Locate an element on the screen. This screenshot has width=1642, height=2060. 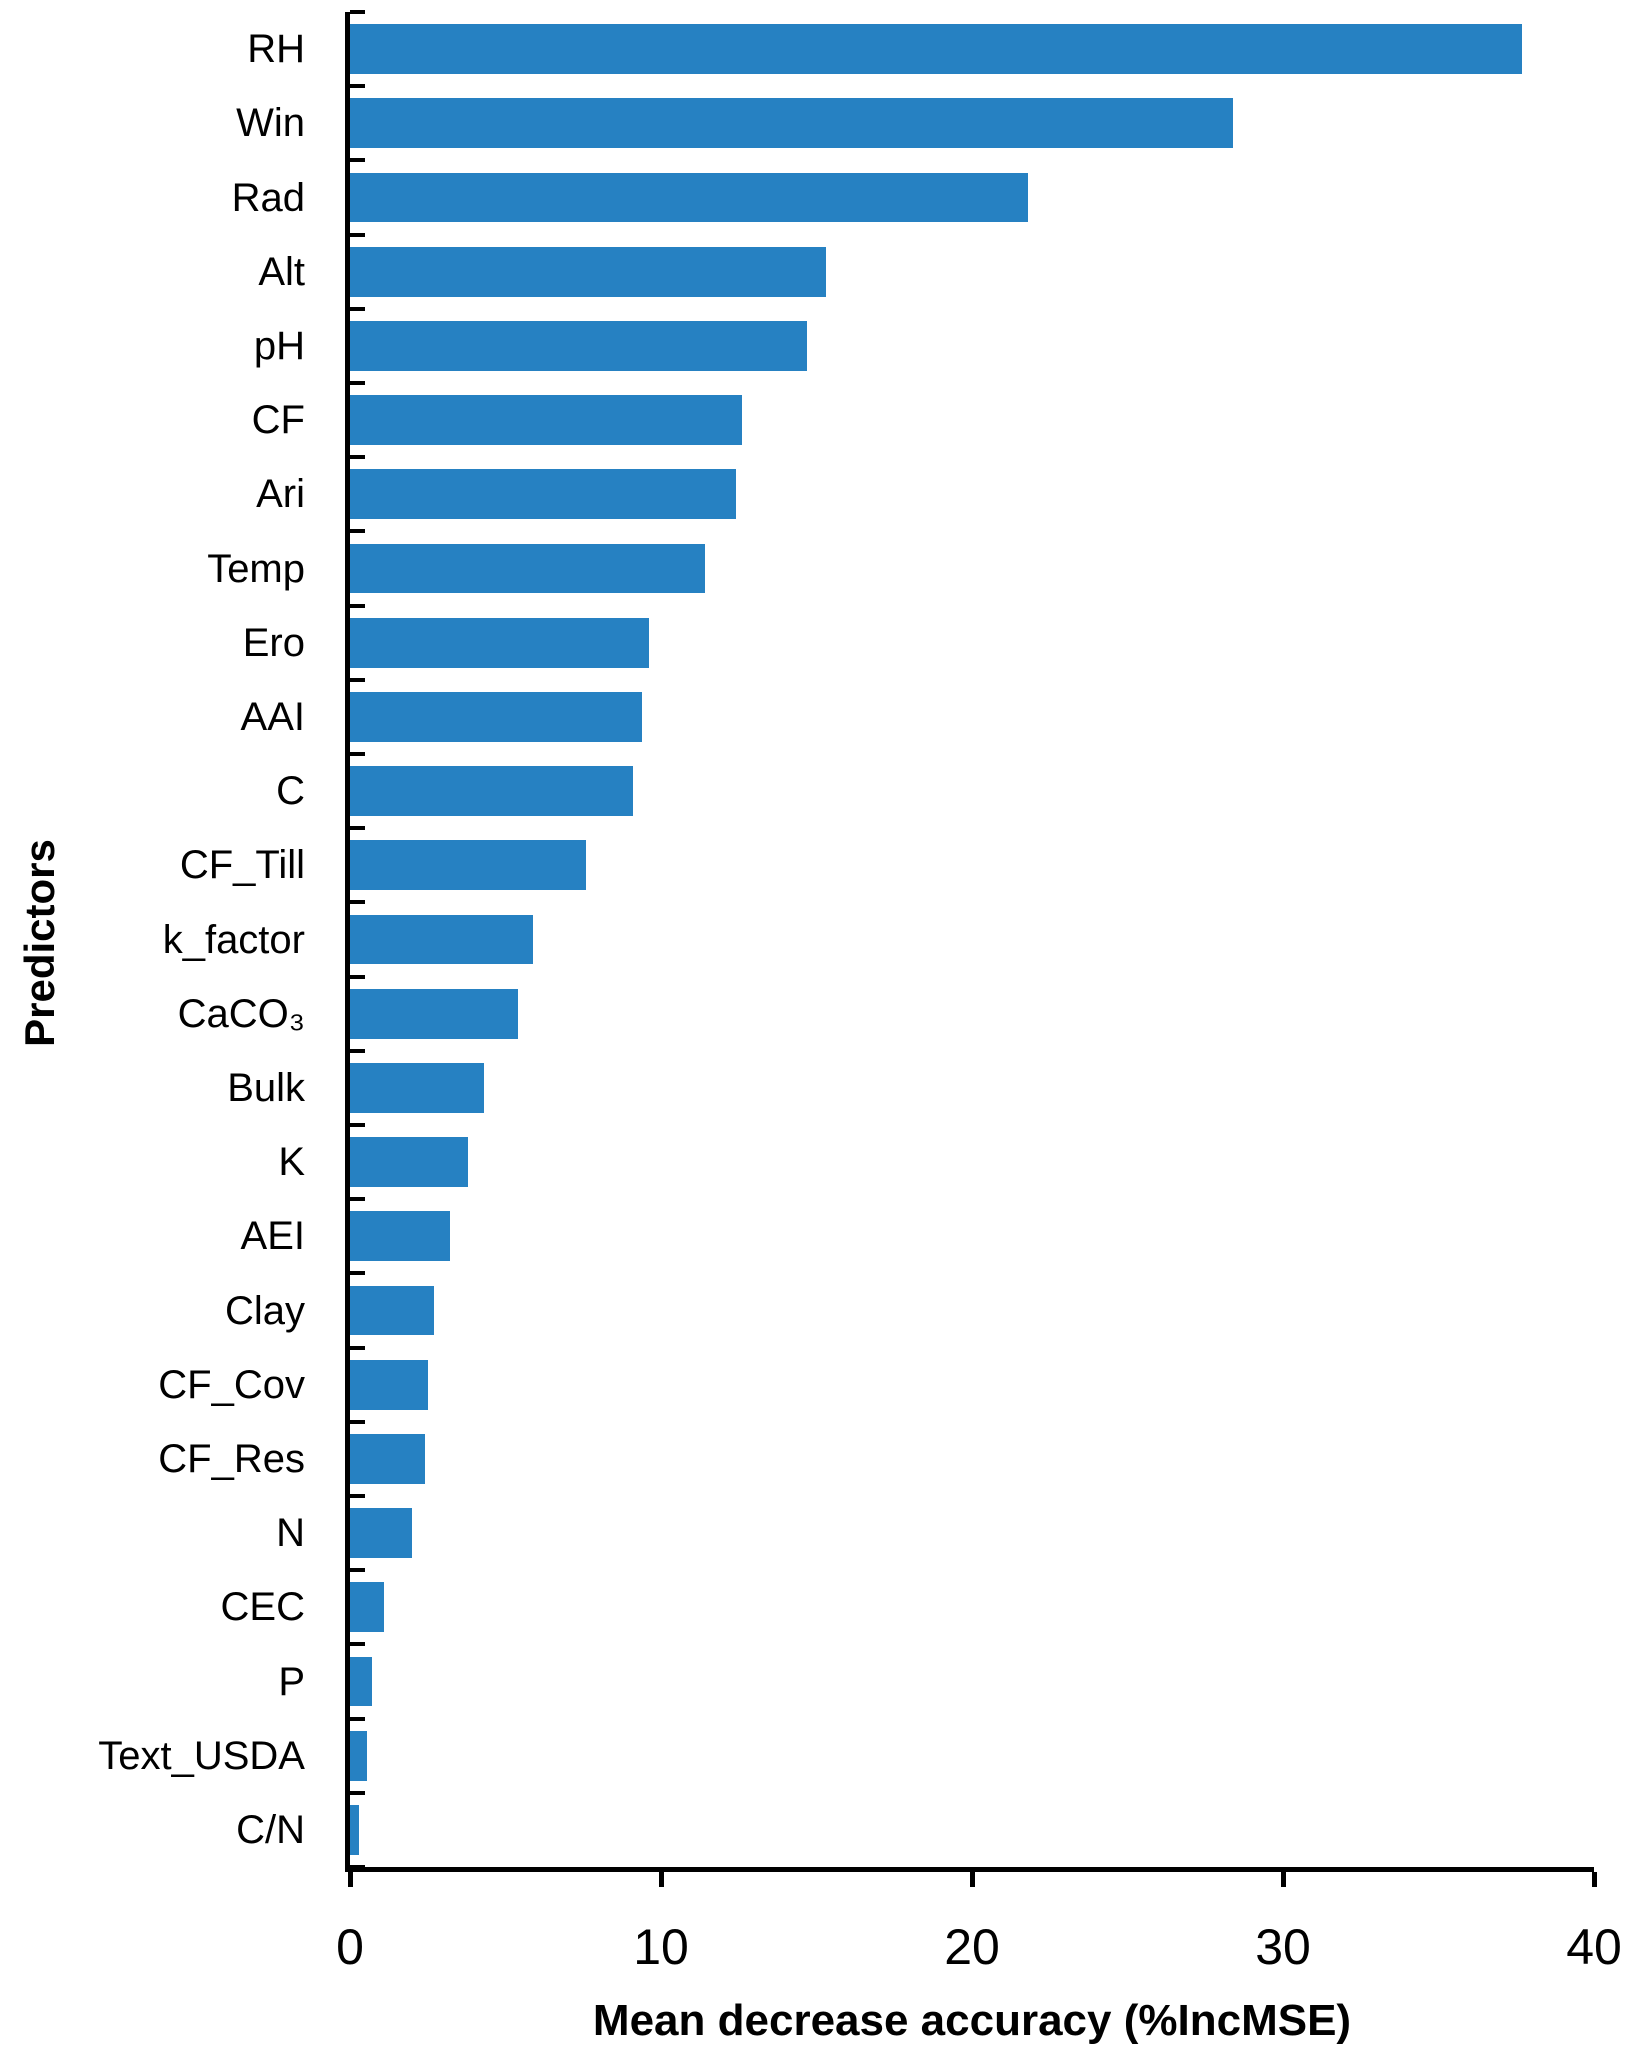
category-label: P is located at coordinates (291, 1681).